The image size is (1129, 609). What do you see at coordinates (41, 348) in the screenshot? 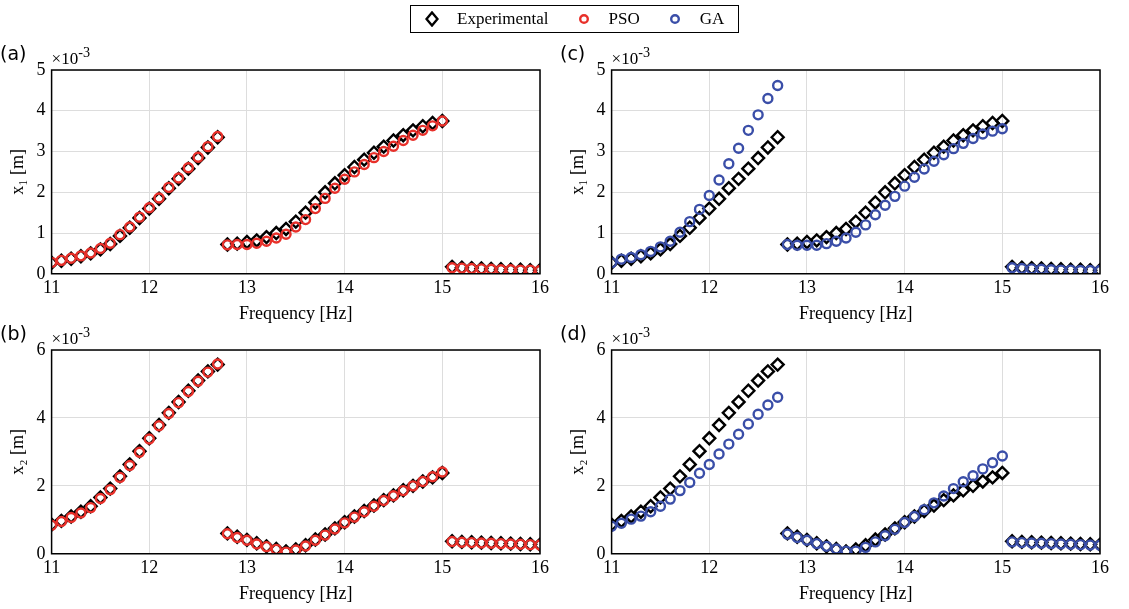
I see `y-tick-label: 6` at bounding box center [41, 348].